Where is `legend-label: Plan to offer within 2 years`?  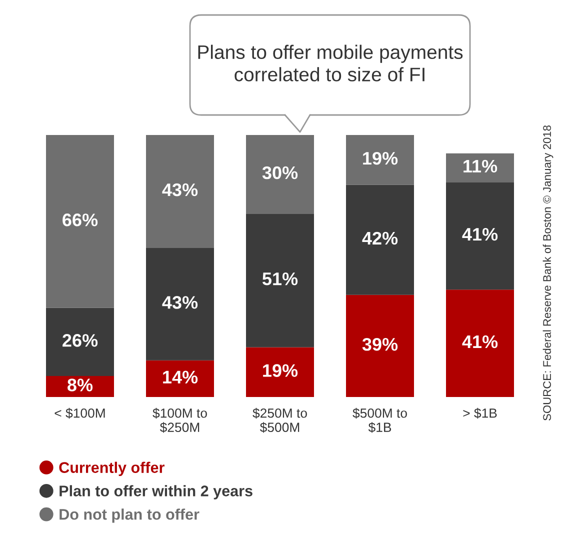
legend-label: Plan to offer within 2 years is located at coordinates (156, 492).